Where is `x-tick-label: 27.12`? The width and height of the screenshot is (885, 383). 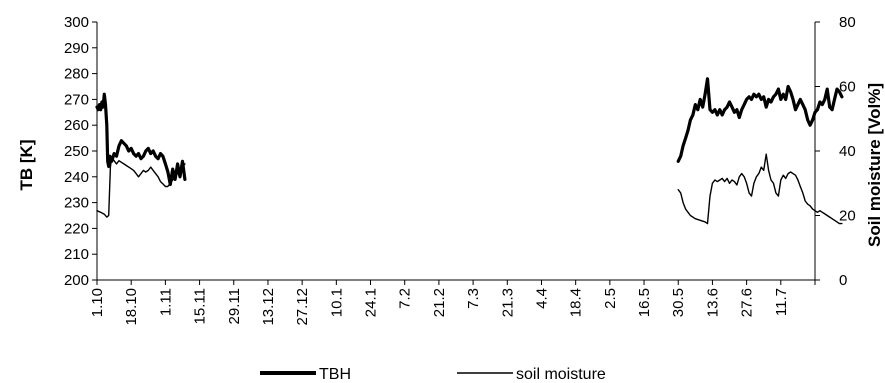
x-tick-label: 27.12 is located at coordinates (302, 307).